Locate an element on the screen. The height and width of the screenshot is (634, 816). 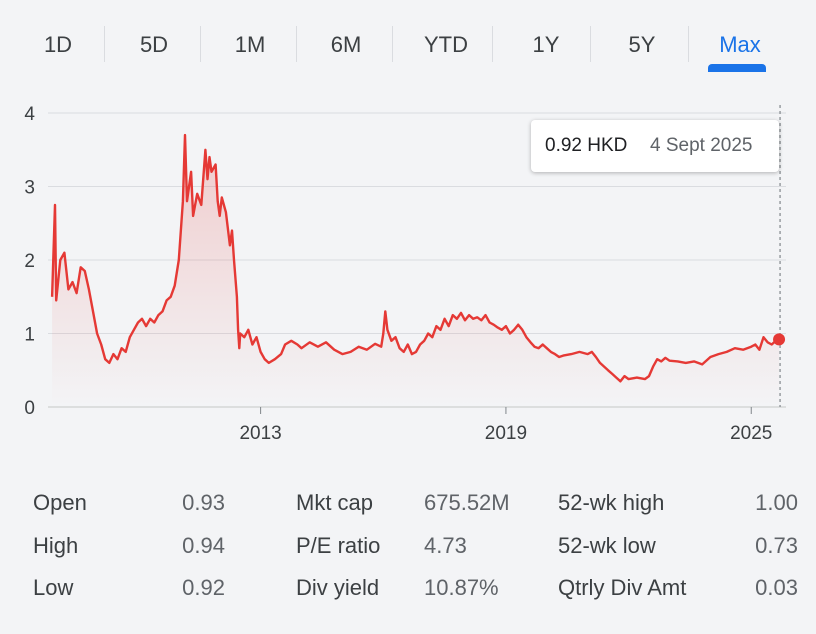
price-tooltip: 0.92 HKD 4 Sept 2025 is located at coordinates (655, 146).